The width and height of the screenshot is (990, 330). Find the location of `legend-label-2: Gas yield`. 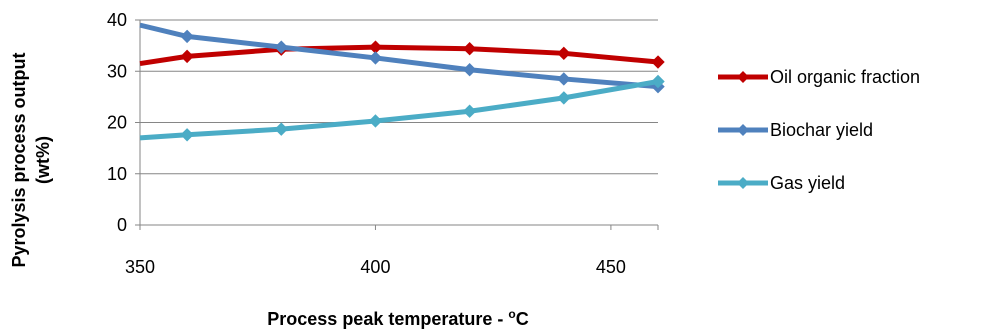

legend-label-2: Gas yield is located at coordinates (807, 183).